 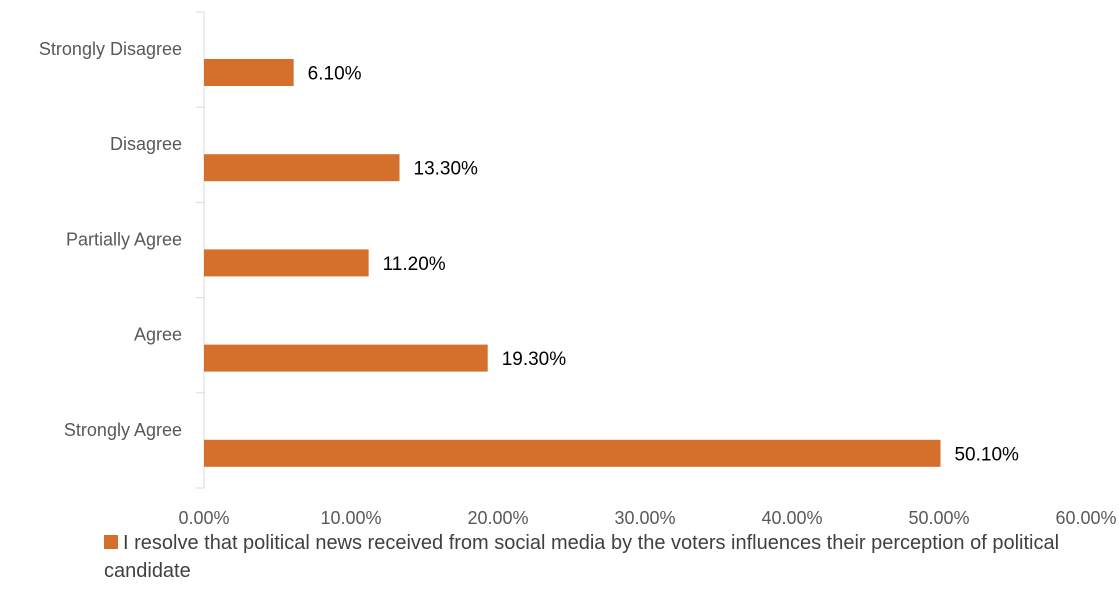 What do you see at coordinates (200, 250) in the screenshot?
I see `axis-layer` at bounding box center [200, 250].